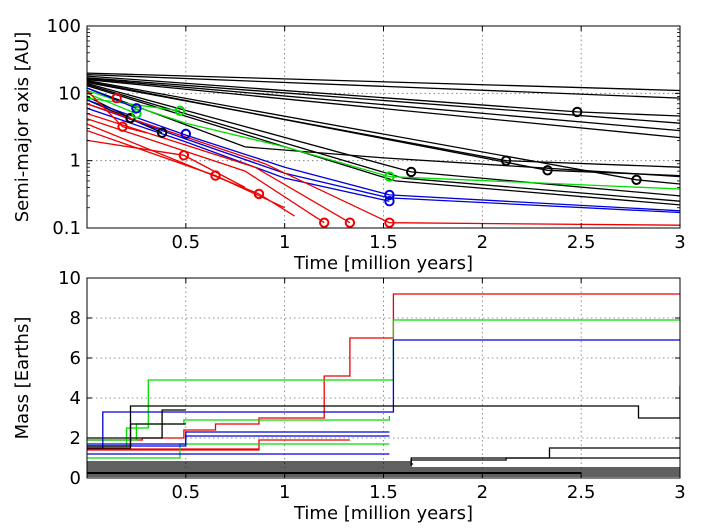 This screenshot has width=706, height=530. What do you see at coordinates (64, 26) in the screenshot?
I see `y-tick-label: 100` at bounding box center [64, 26].